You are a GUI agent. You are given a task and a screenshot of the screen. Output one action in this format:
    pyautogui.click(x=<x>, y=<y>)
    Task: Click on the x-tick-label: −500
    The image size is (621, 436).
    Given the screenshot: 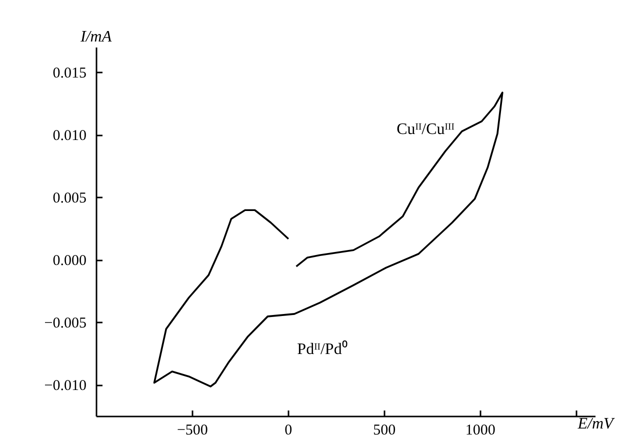 What is the action you would take?
    pyautogui.click(x=192, y=429)
    